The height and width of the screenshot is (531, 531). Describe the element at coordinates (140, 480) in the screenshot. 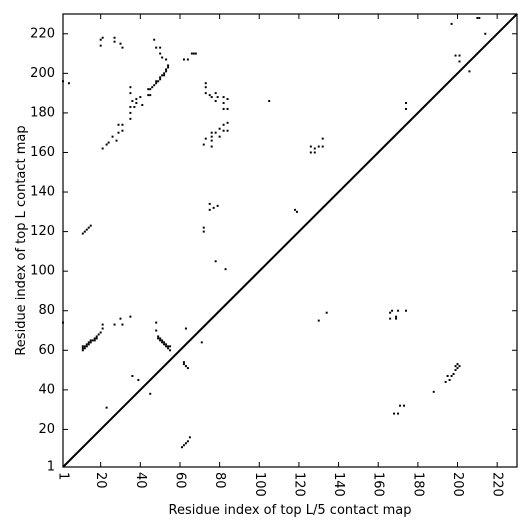

I see `x-tick-label: 40` at that location.